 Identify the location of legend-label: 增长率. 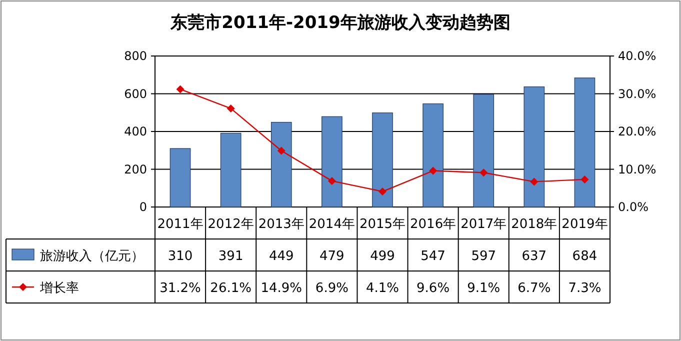
(59, 288).